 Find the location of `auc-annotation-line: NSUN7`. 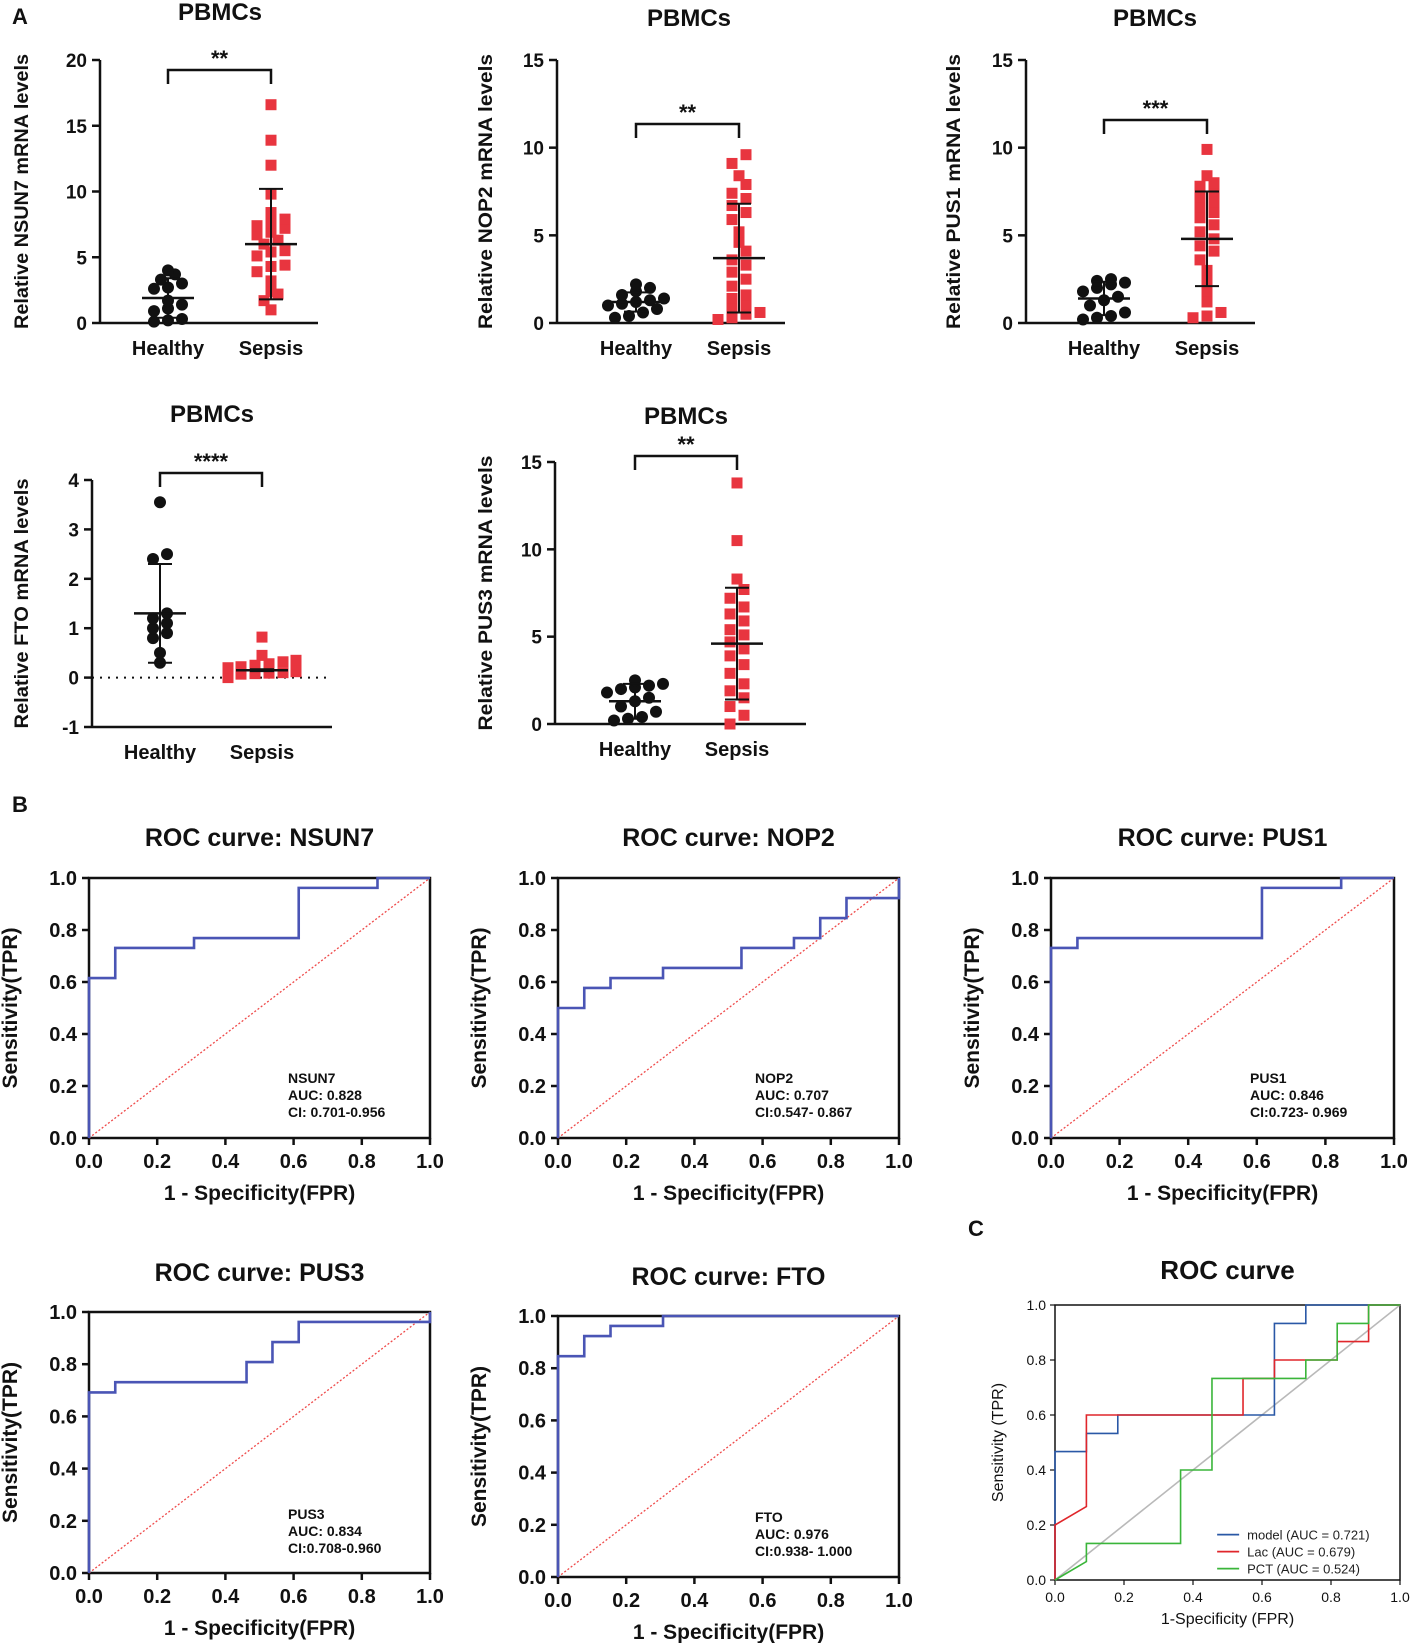

auc-annotation-line: NSUN7 is located at coordinates (312, 1078).